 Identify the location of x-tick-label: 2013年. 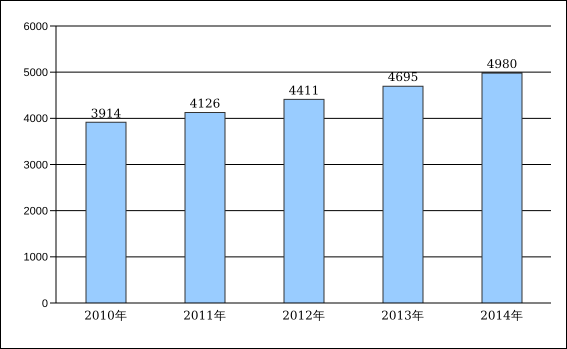
(402, 315).